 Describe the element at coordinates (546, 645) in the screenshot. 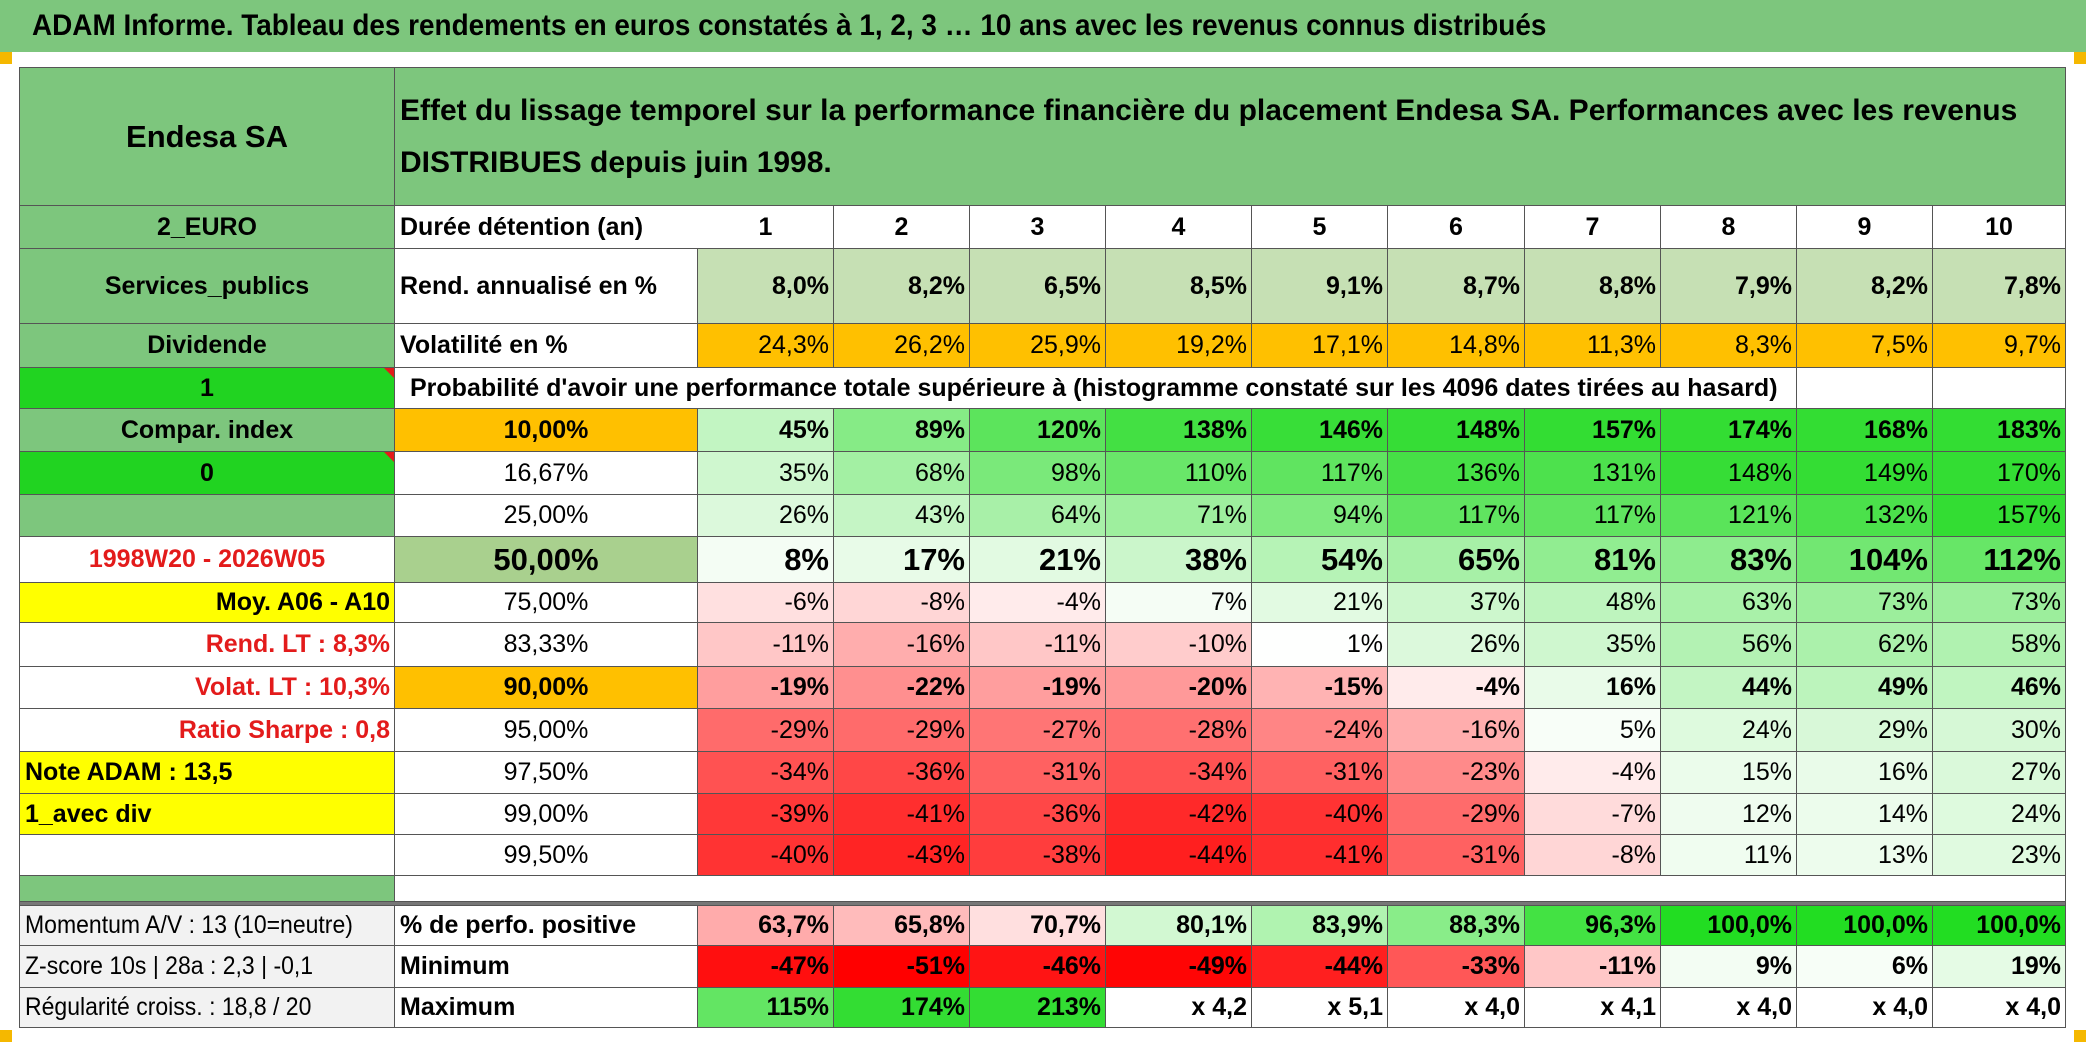

I see `quantile-label: 83,33%` at that location.